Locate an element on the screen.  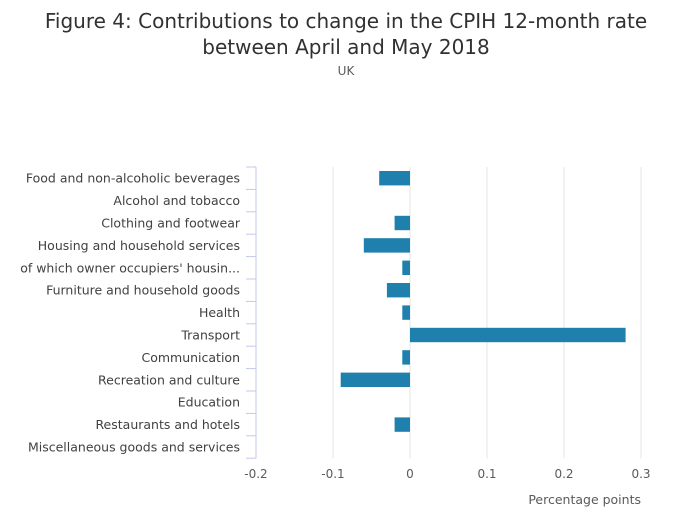
chart-title-line-2: between April and May 2018 is located at coordinates (346, 47).